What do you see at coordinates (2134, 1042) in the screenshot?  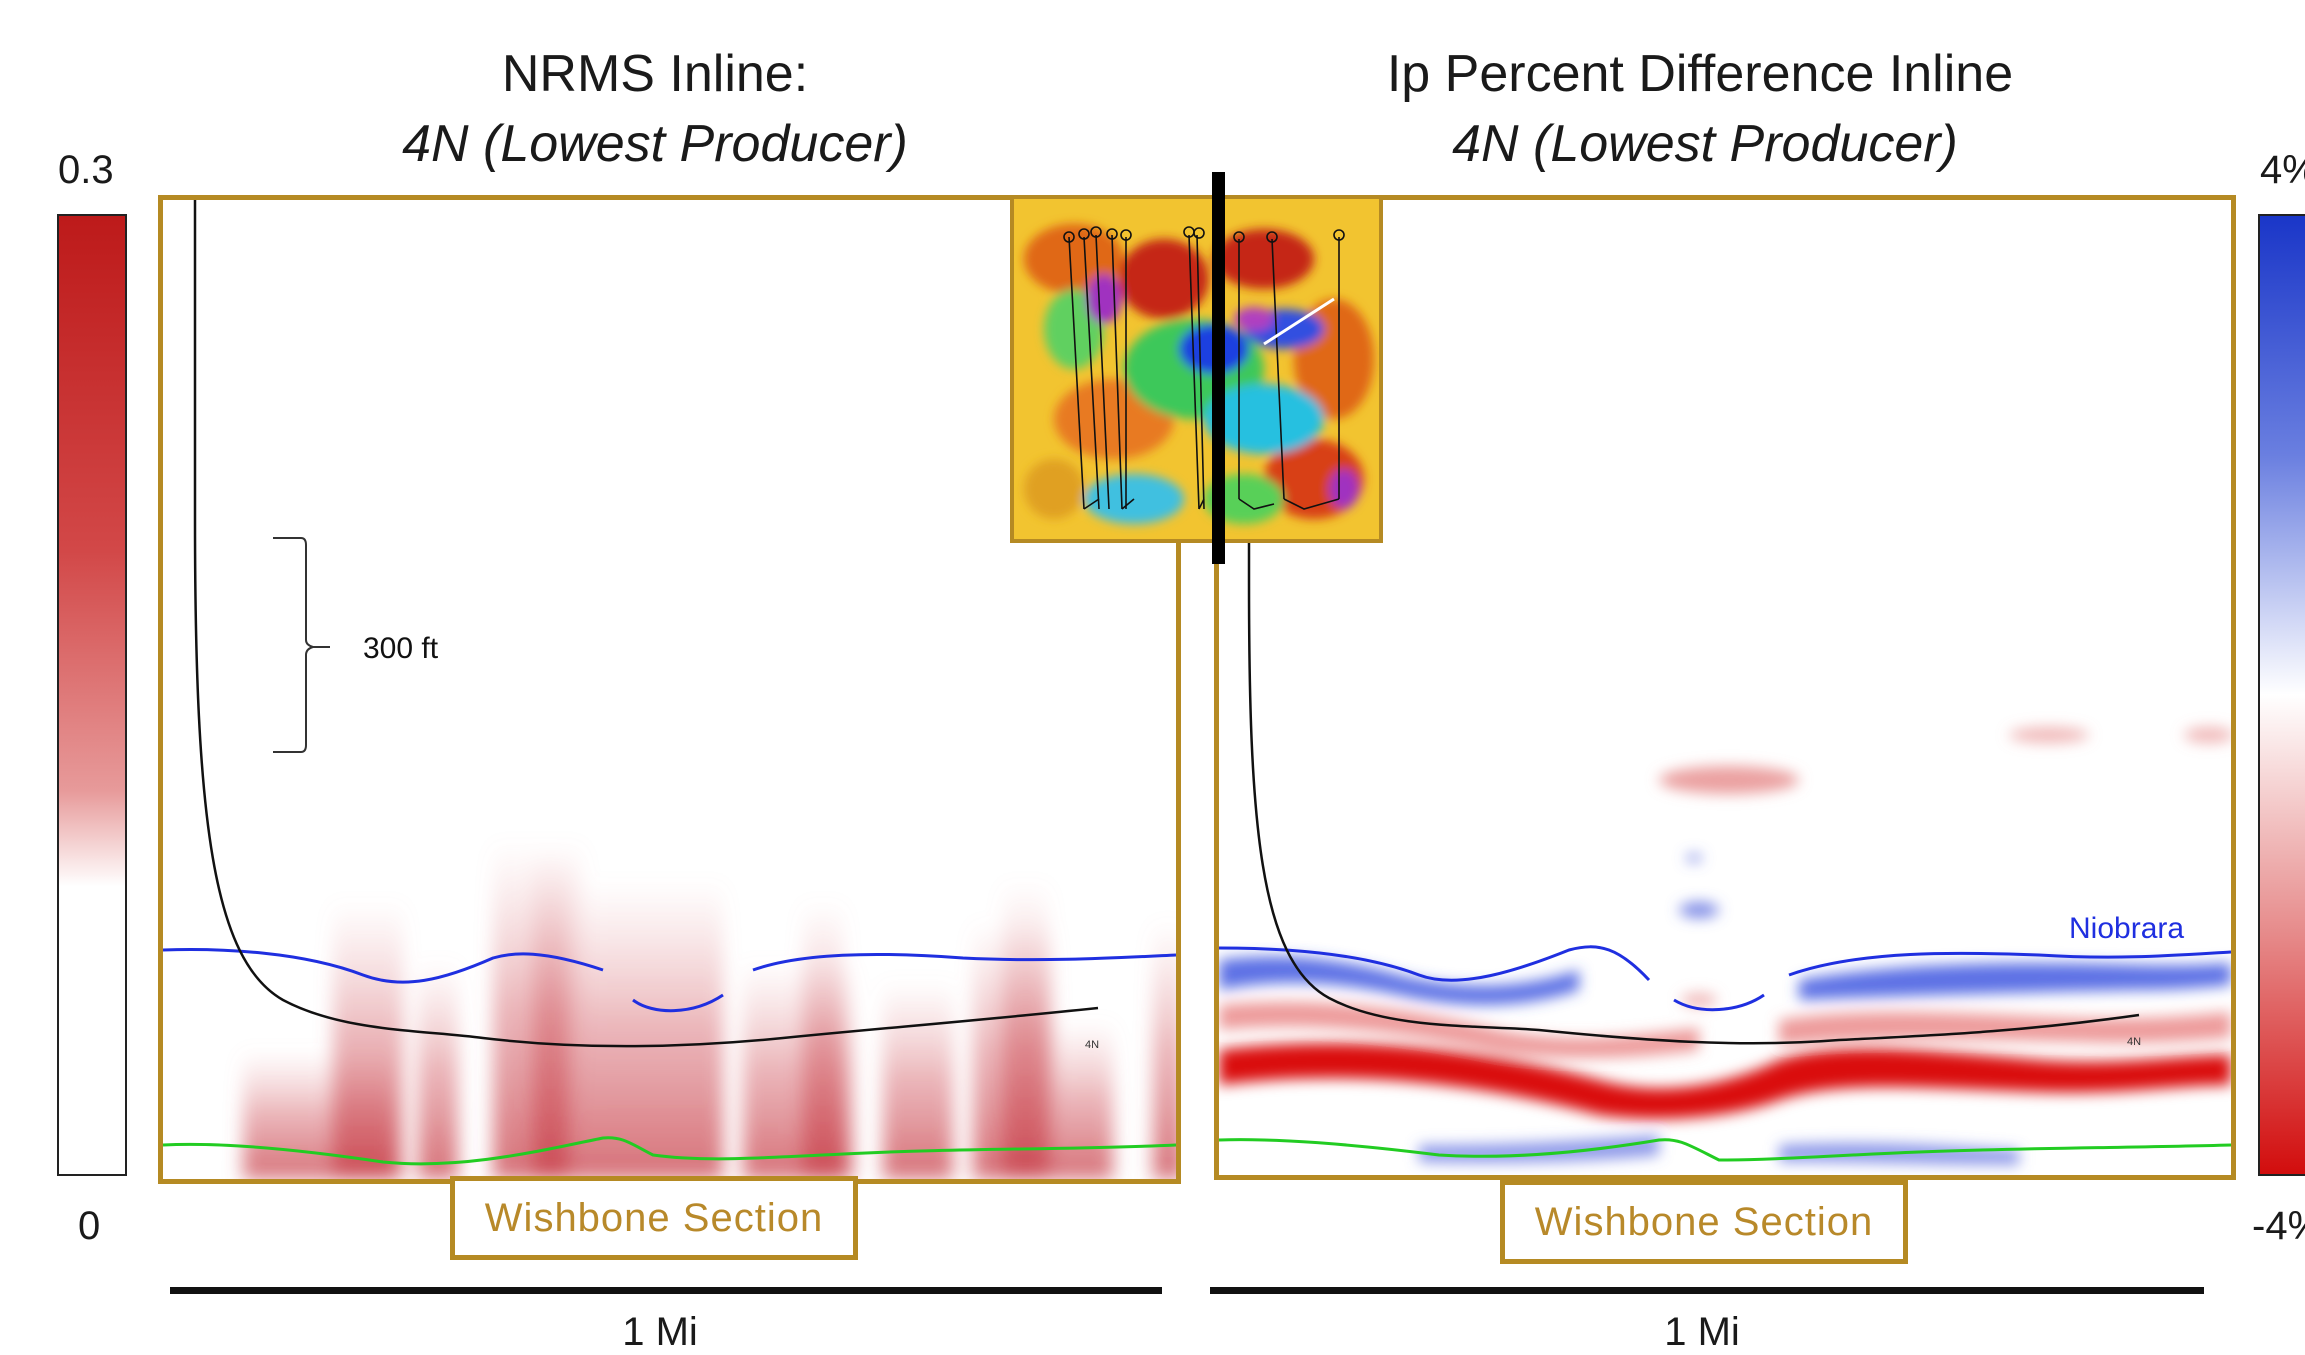 I see `ip-well-label: 4N` at bounding box center [2134, 1042].